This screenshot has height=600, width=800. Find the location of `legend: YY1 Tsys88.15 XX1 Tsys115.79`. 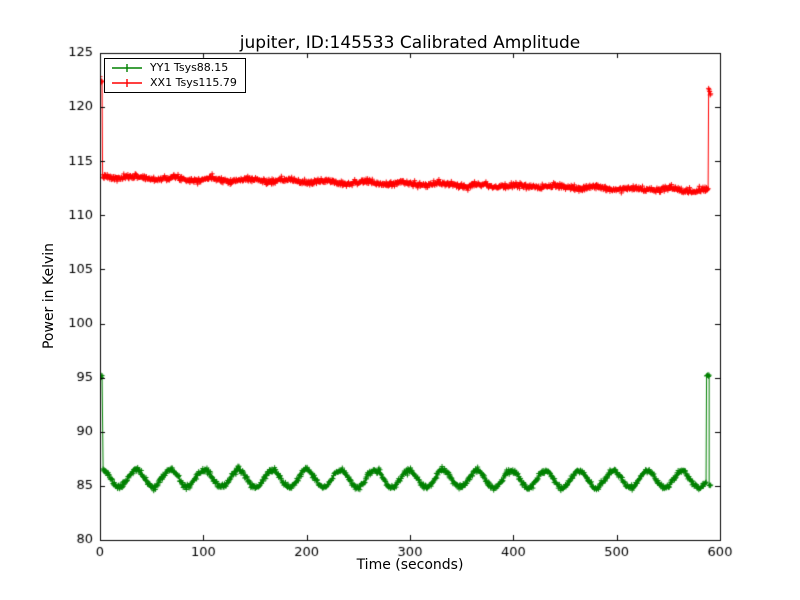

legend: YY1 Tsys88.15 XX1 Tsys115.79 is located at coordinates (175, 75).